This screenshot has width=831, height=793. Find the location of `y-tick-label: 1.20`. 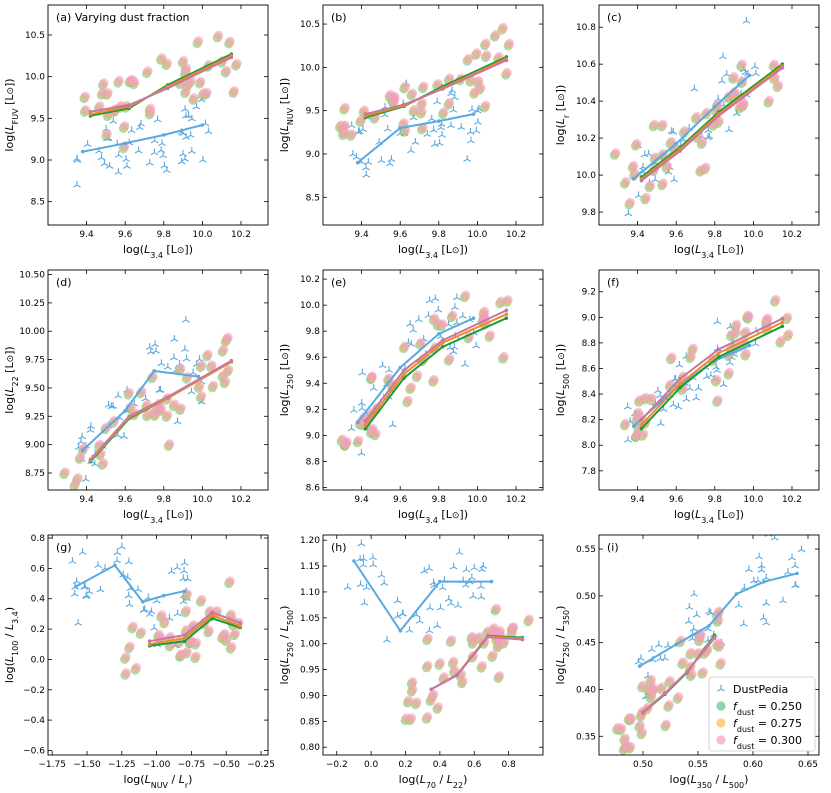

y-tick-label: 1.20 is located at coordinates (310, 541).